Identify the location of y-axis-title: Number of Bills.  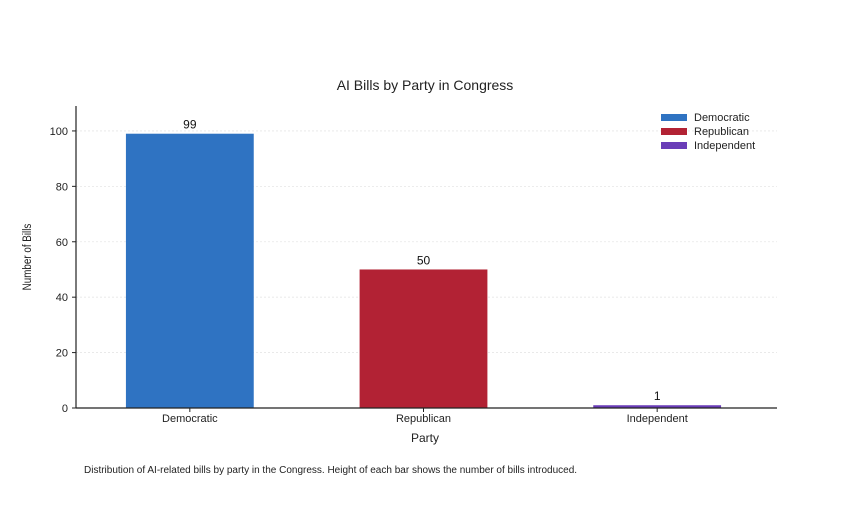
(27, 256).